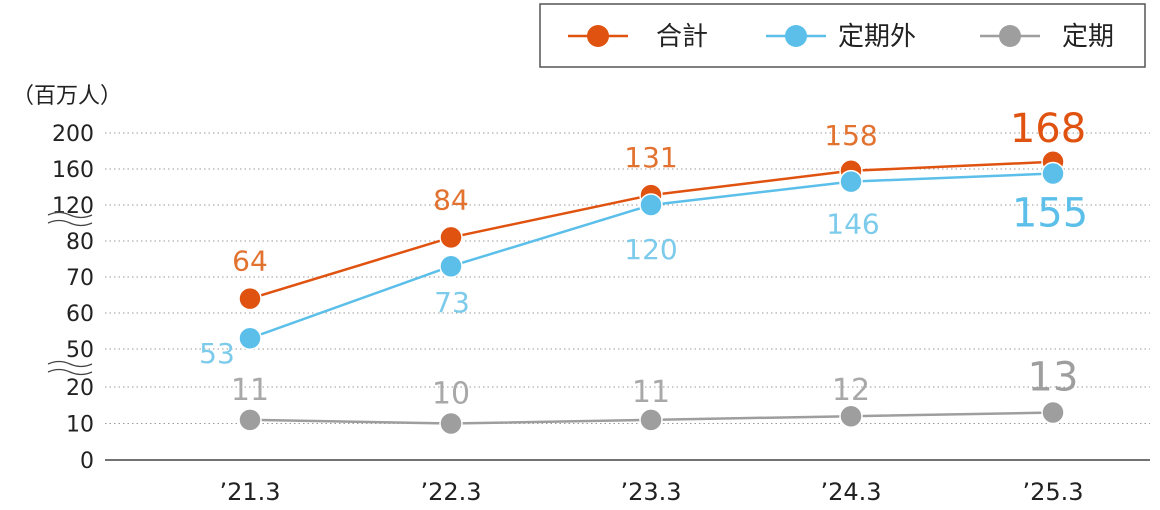 The height and width of the screenshot is (510, 1160). I want to click on data-label-total: 168, so click(1048, 129).